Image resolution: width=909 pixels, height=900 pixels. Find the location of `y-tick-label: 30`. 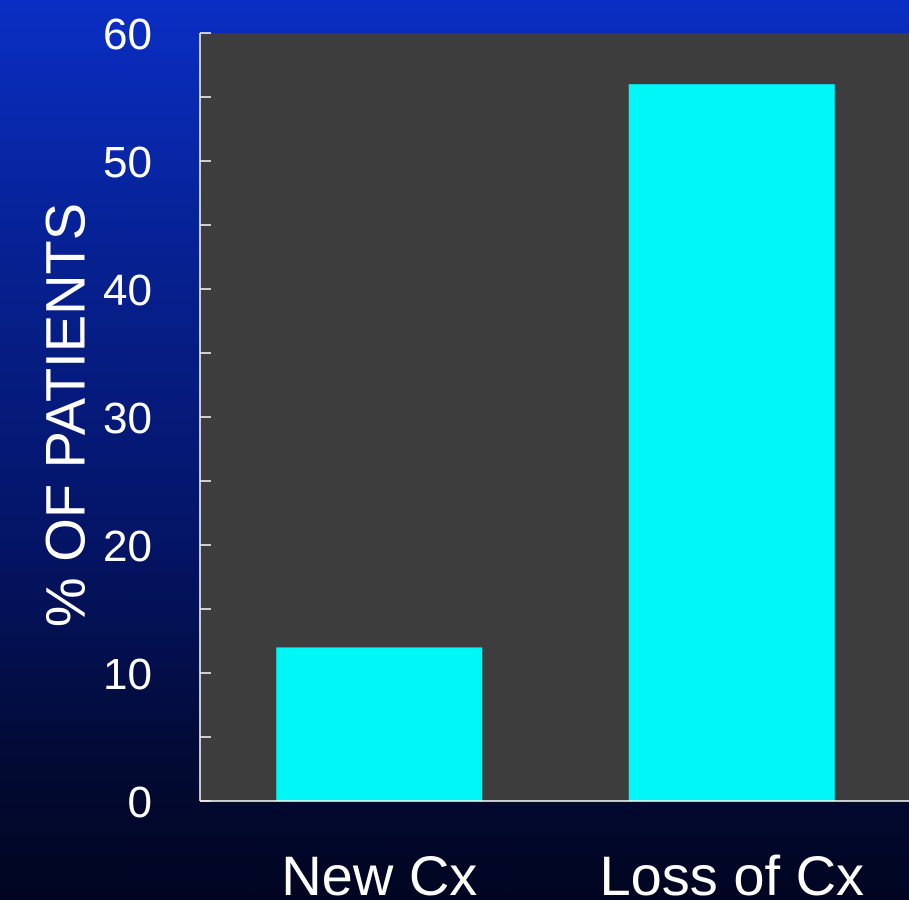

y-tick-label: 30 is located at coordinates (127, 418).